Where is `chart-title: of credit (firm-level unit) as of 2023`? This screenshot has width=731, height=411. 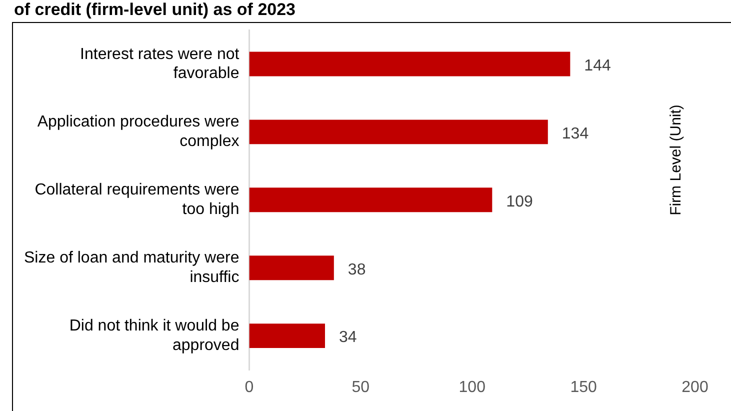 chart-title: of credit (firm-level unit) as of 2023 is located at coordinates (155, 10).